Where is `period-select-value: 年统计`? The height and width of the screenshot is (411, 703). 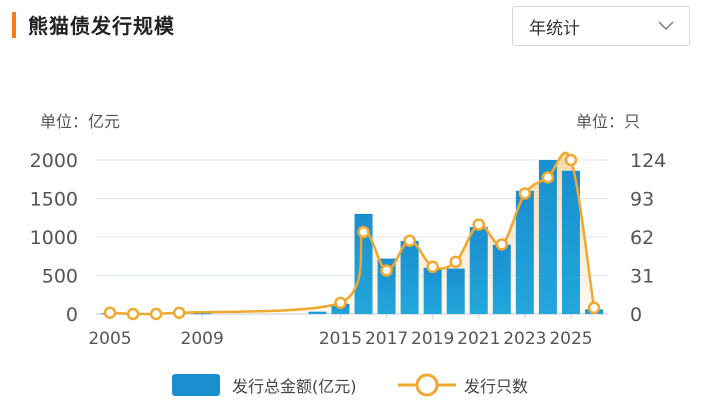 period-select-value: 年统计 is located at coordinates (554, 28).